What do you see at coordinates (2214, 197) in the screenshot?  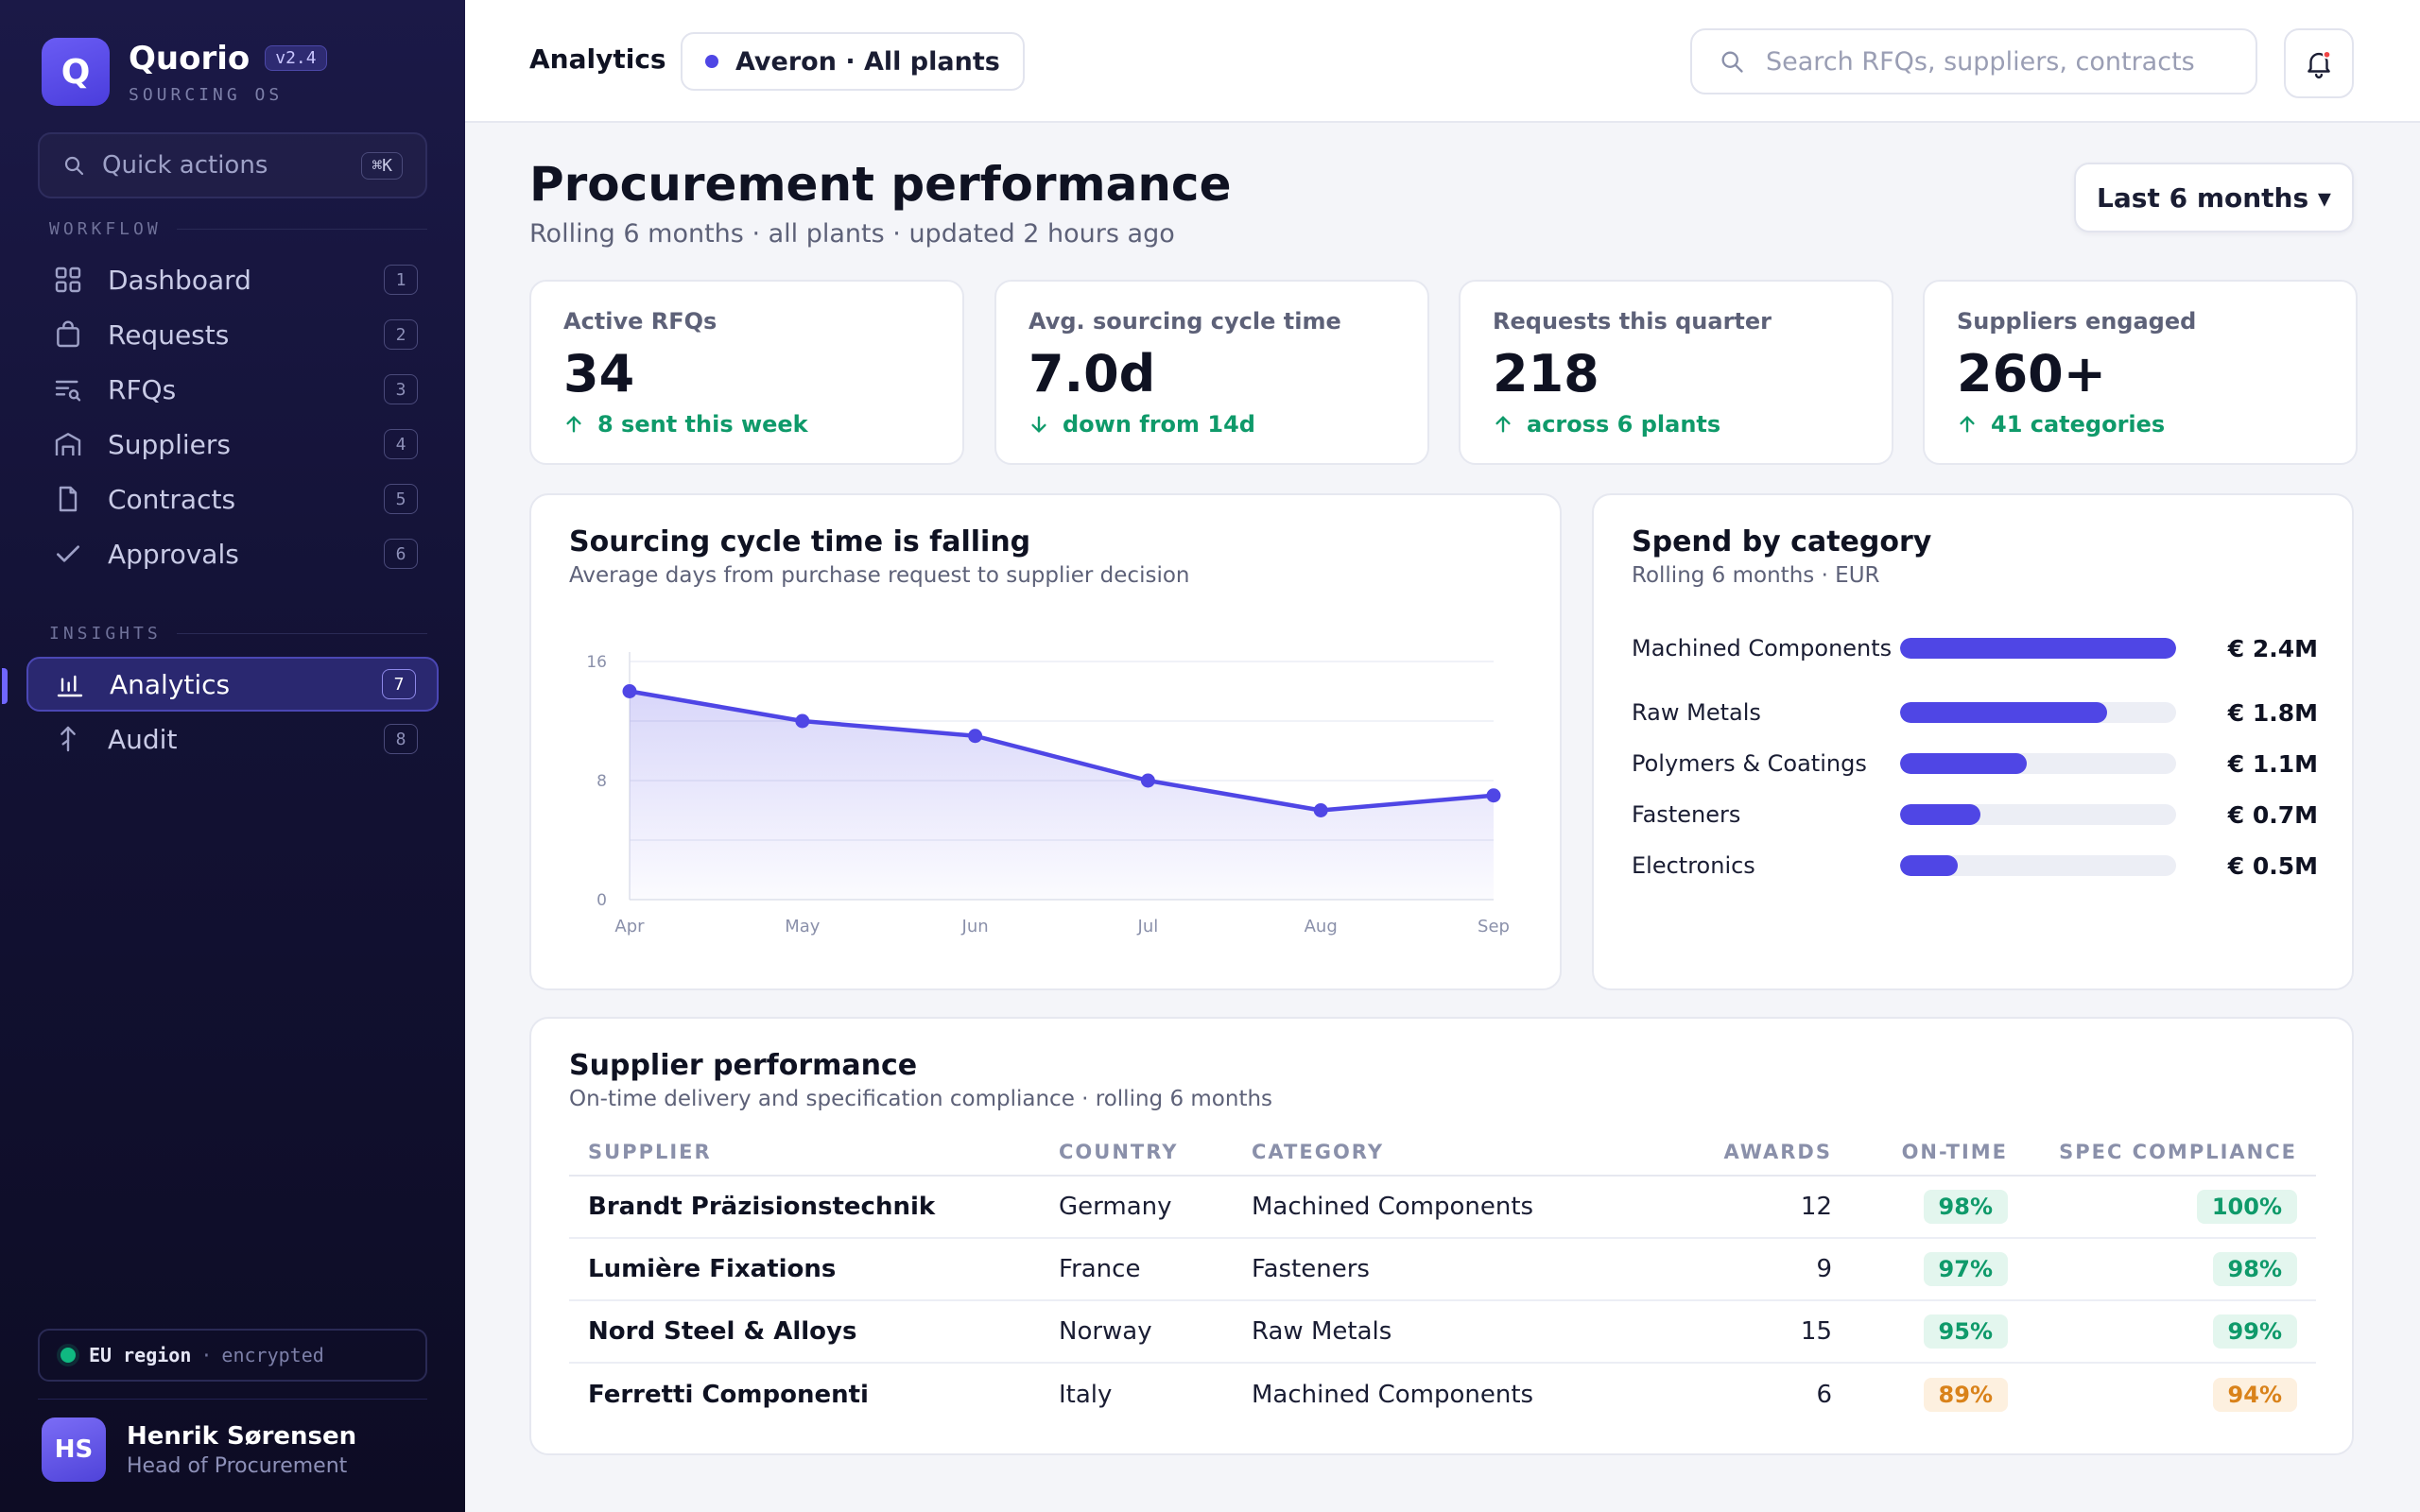 I see `date-range-dropdown: Last 6 months ▾` at bounding box center [2214, 197].